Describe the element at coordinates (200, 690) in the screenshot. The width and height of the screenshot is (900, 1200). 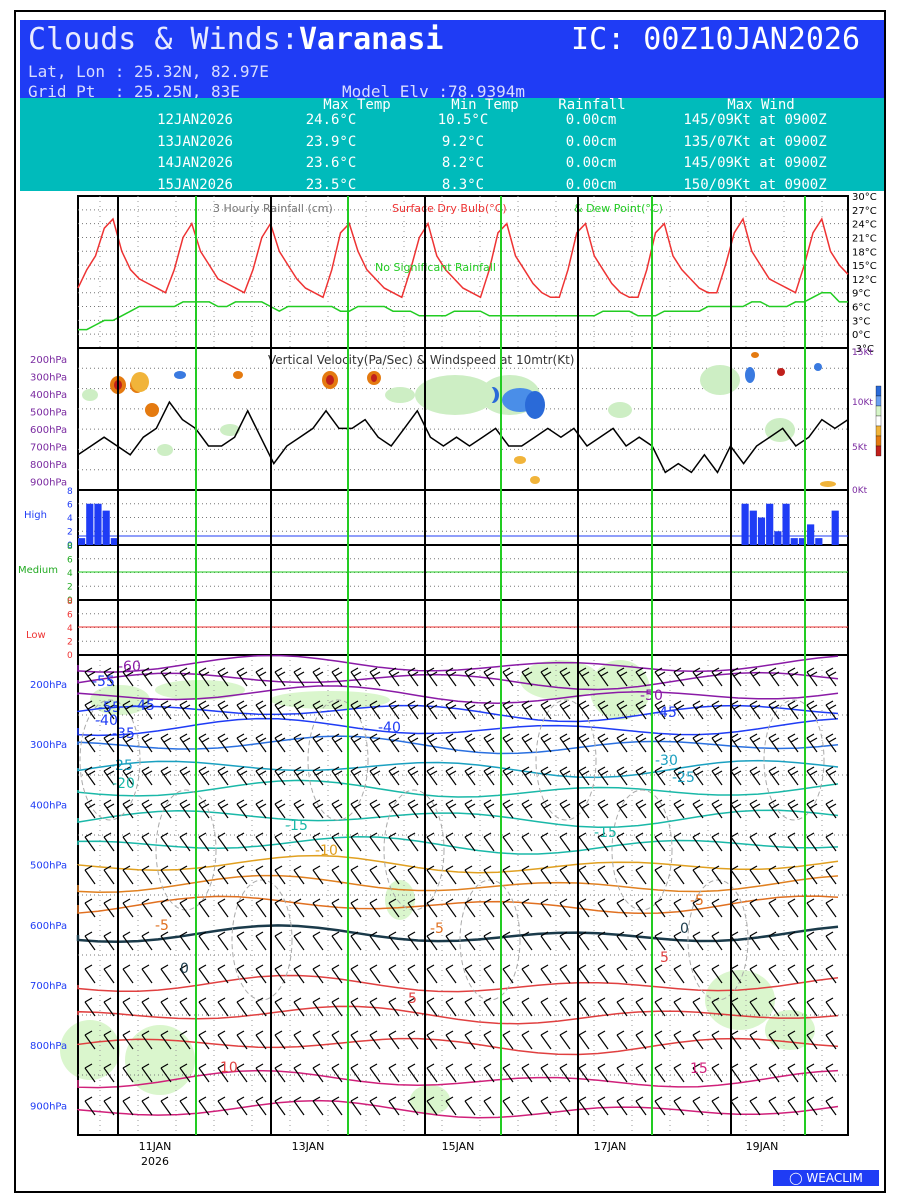
I see `humidity-shading` at that location.